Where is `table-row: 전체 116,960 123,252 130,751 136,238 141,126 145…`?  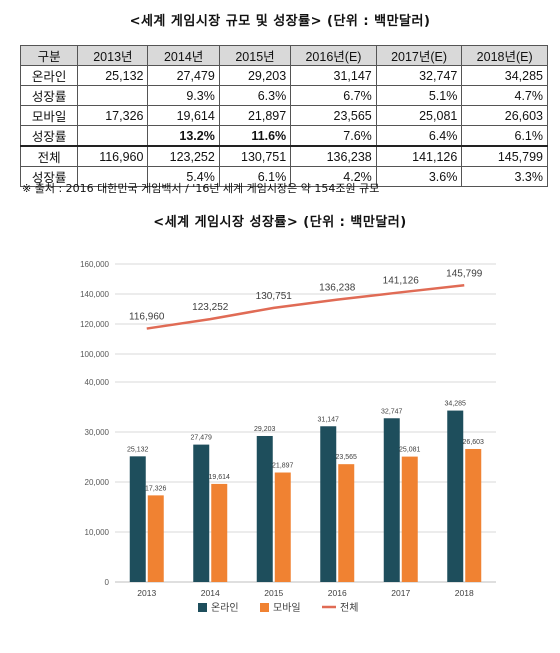
table-row: 전체 116,960 123,252 130,751 136,238 141,126 145… is located at coordinates (283, 156).